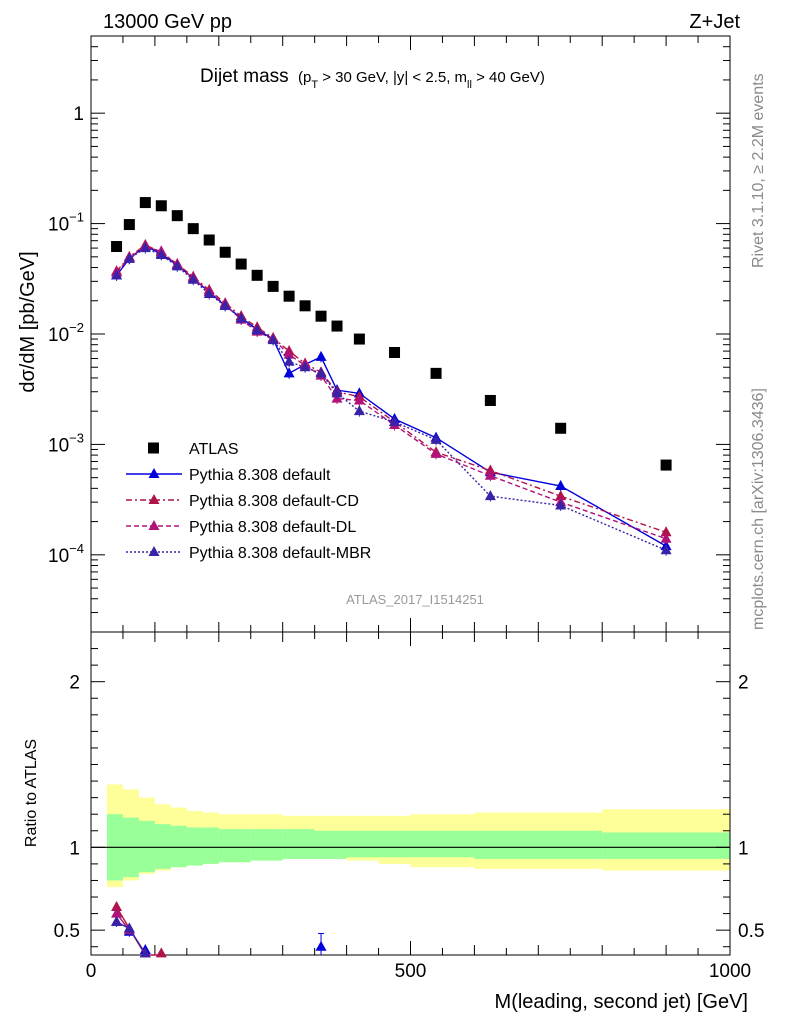 Image resolution: width=786 pixels, height=1024 pixels. I want to click on ratio-y-tick-label-right: 0.5, so click(751, 931).